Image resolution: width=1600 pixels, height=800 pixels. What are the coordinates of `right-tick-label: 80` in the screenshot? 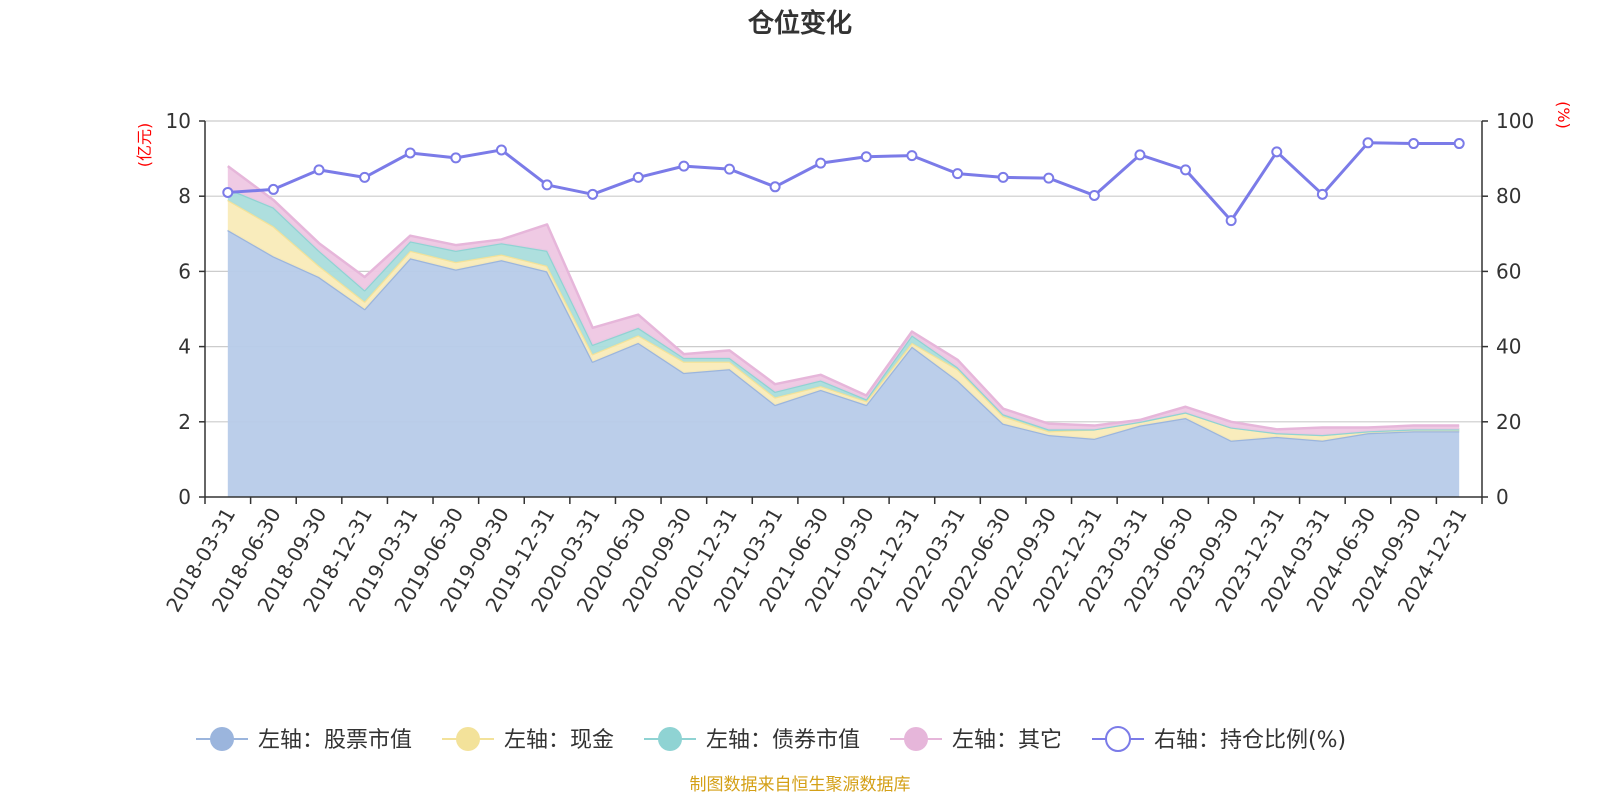 It's located at (1508, 196).